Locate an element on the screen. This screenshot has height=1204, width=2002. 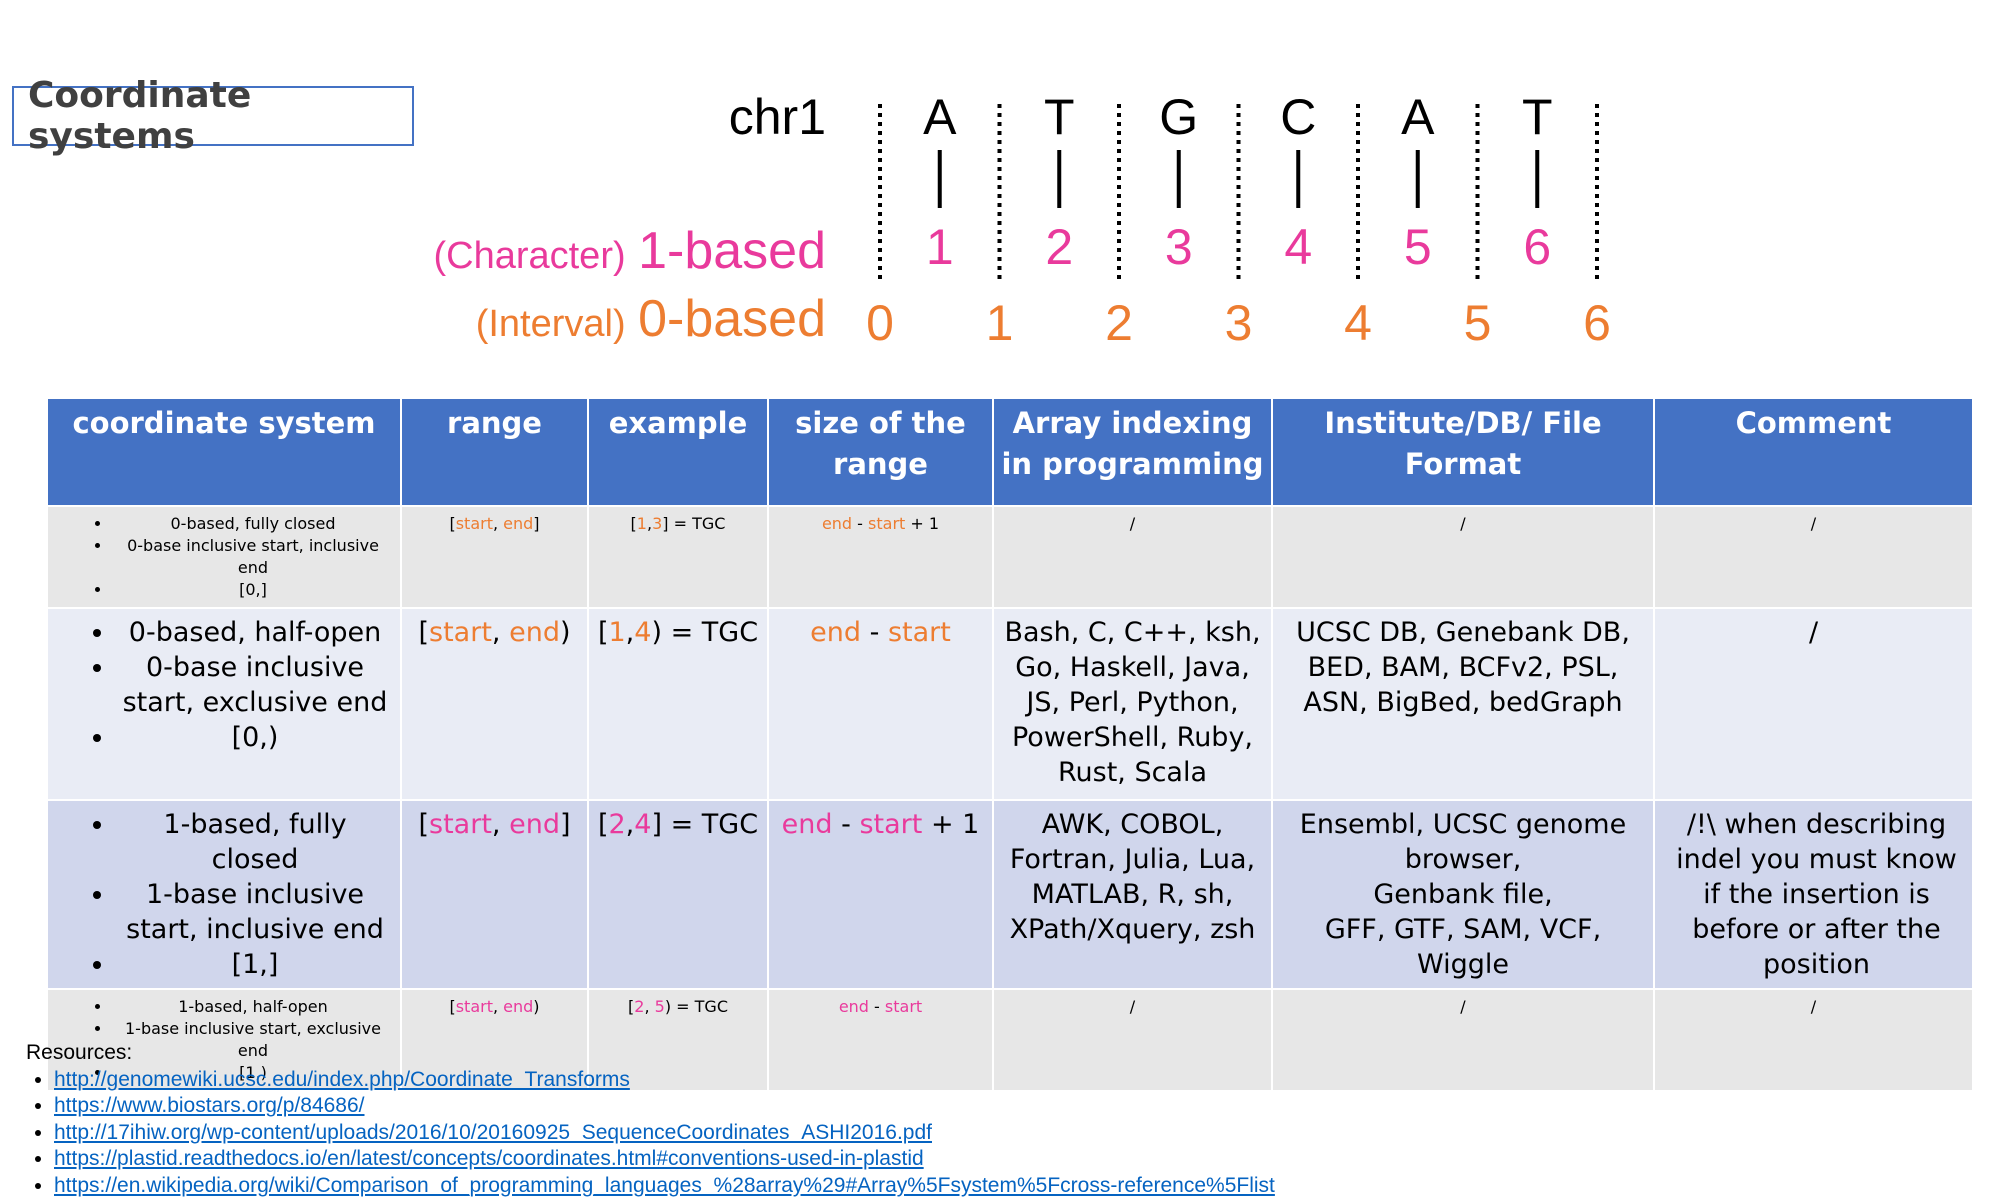
zero-based-coordinate: 4 is located at coordinates (1358, 323).